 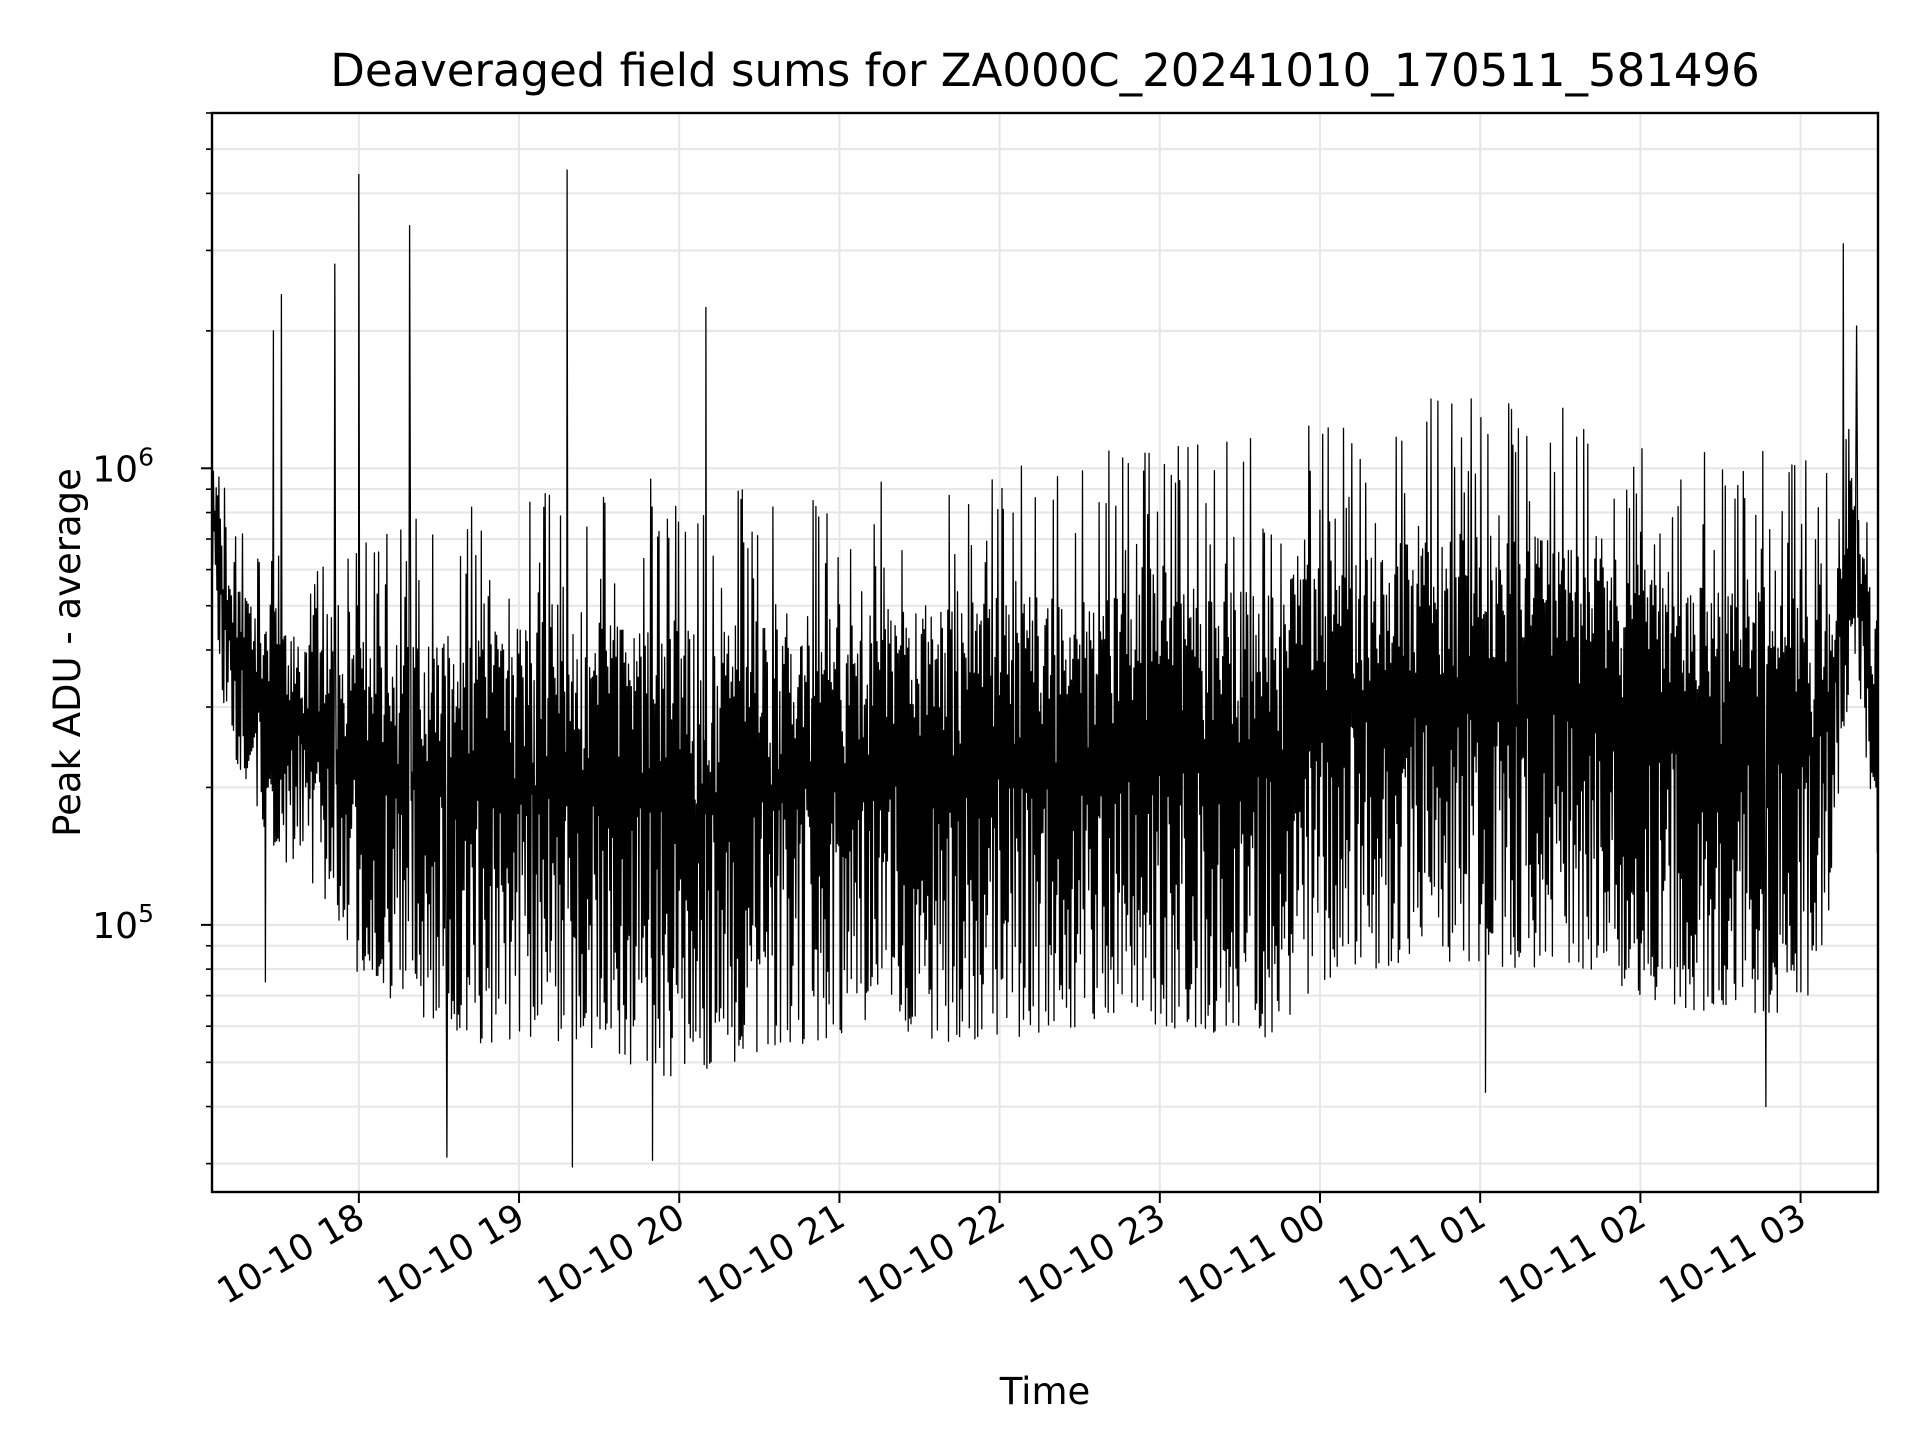 I want to click on x-tick-label: 10-10 19, so click(x=451, y=1254).